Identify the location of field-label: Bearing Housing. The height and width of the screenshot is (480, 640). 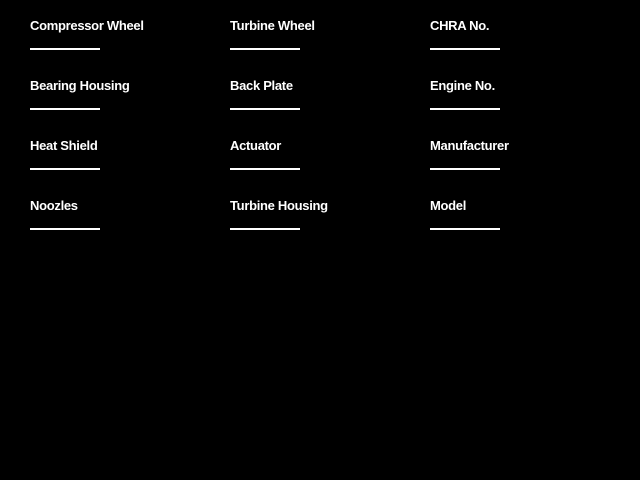
(80, 85).